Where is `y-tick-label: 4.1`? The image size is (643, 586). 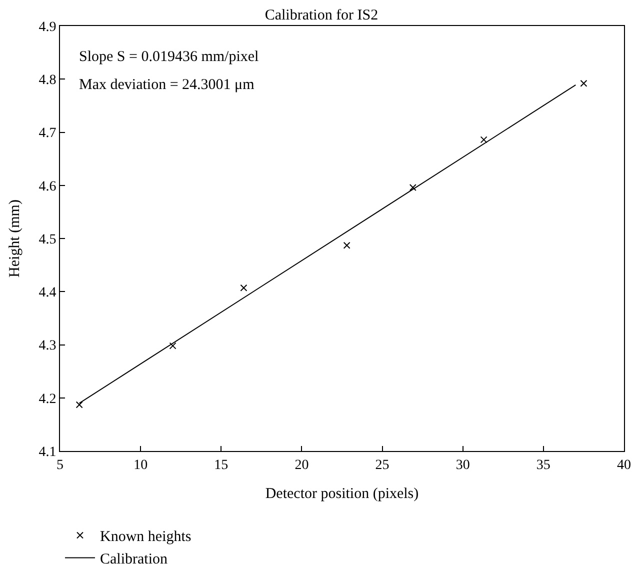
y-tick-label: 4.1 is located at coordinates (47, 452).